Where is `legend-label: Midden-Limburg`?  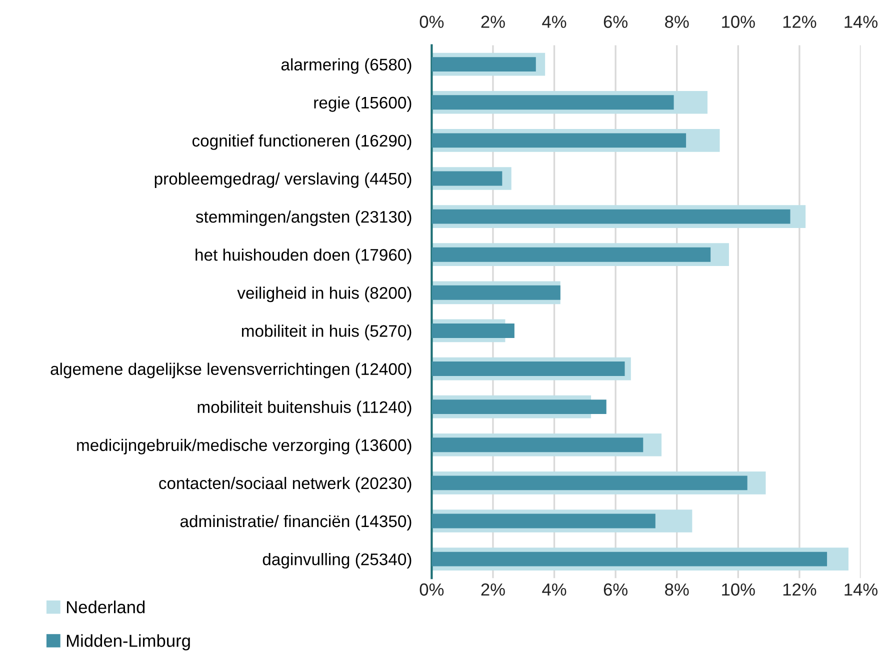 legend-label: Midden-Limburg is located at coordinates (128, 642).